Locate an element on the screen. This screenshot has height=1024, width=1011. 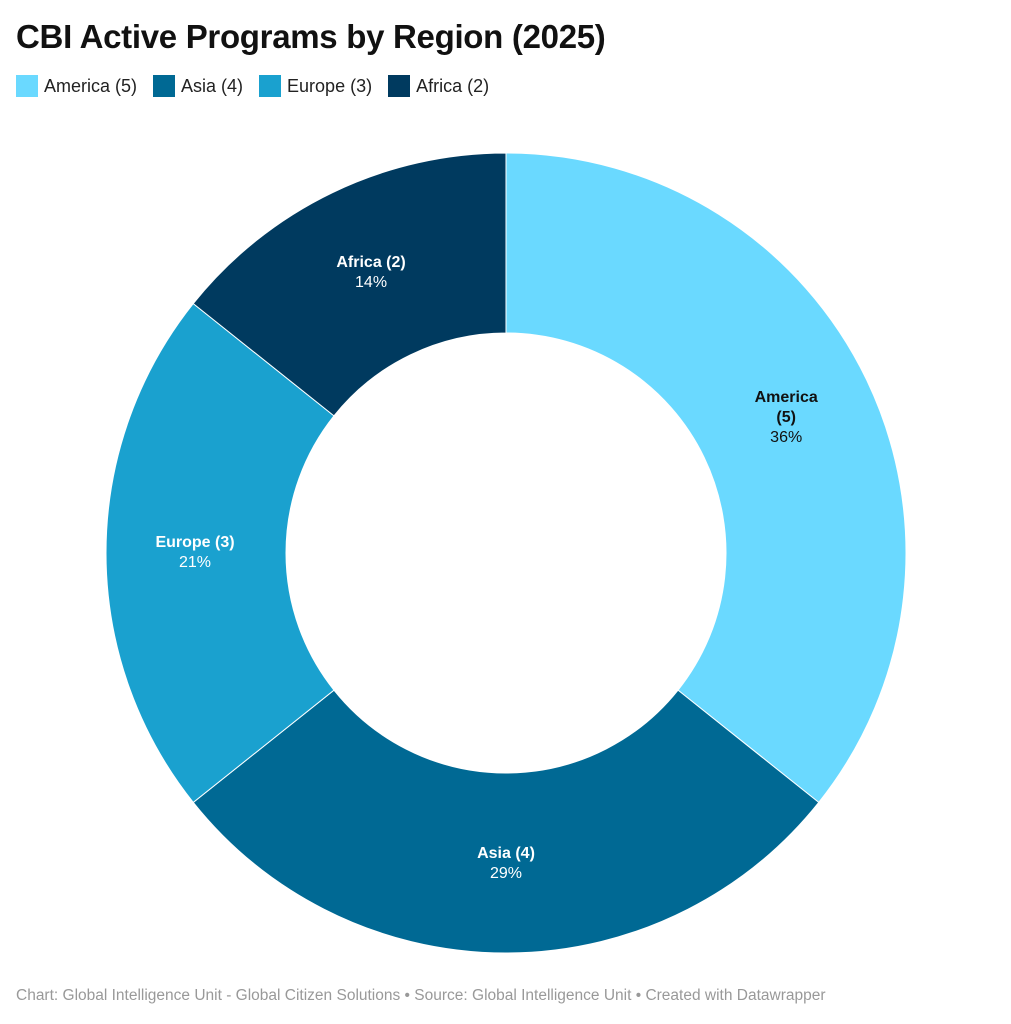
slice-label-name: America (5) is located at coordinates (786, 408).